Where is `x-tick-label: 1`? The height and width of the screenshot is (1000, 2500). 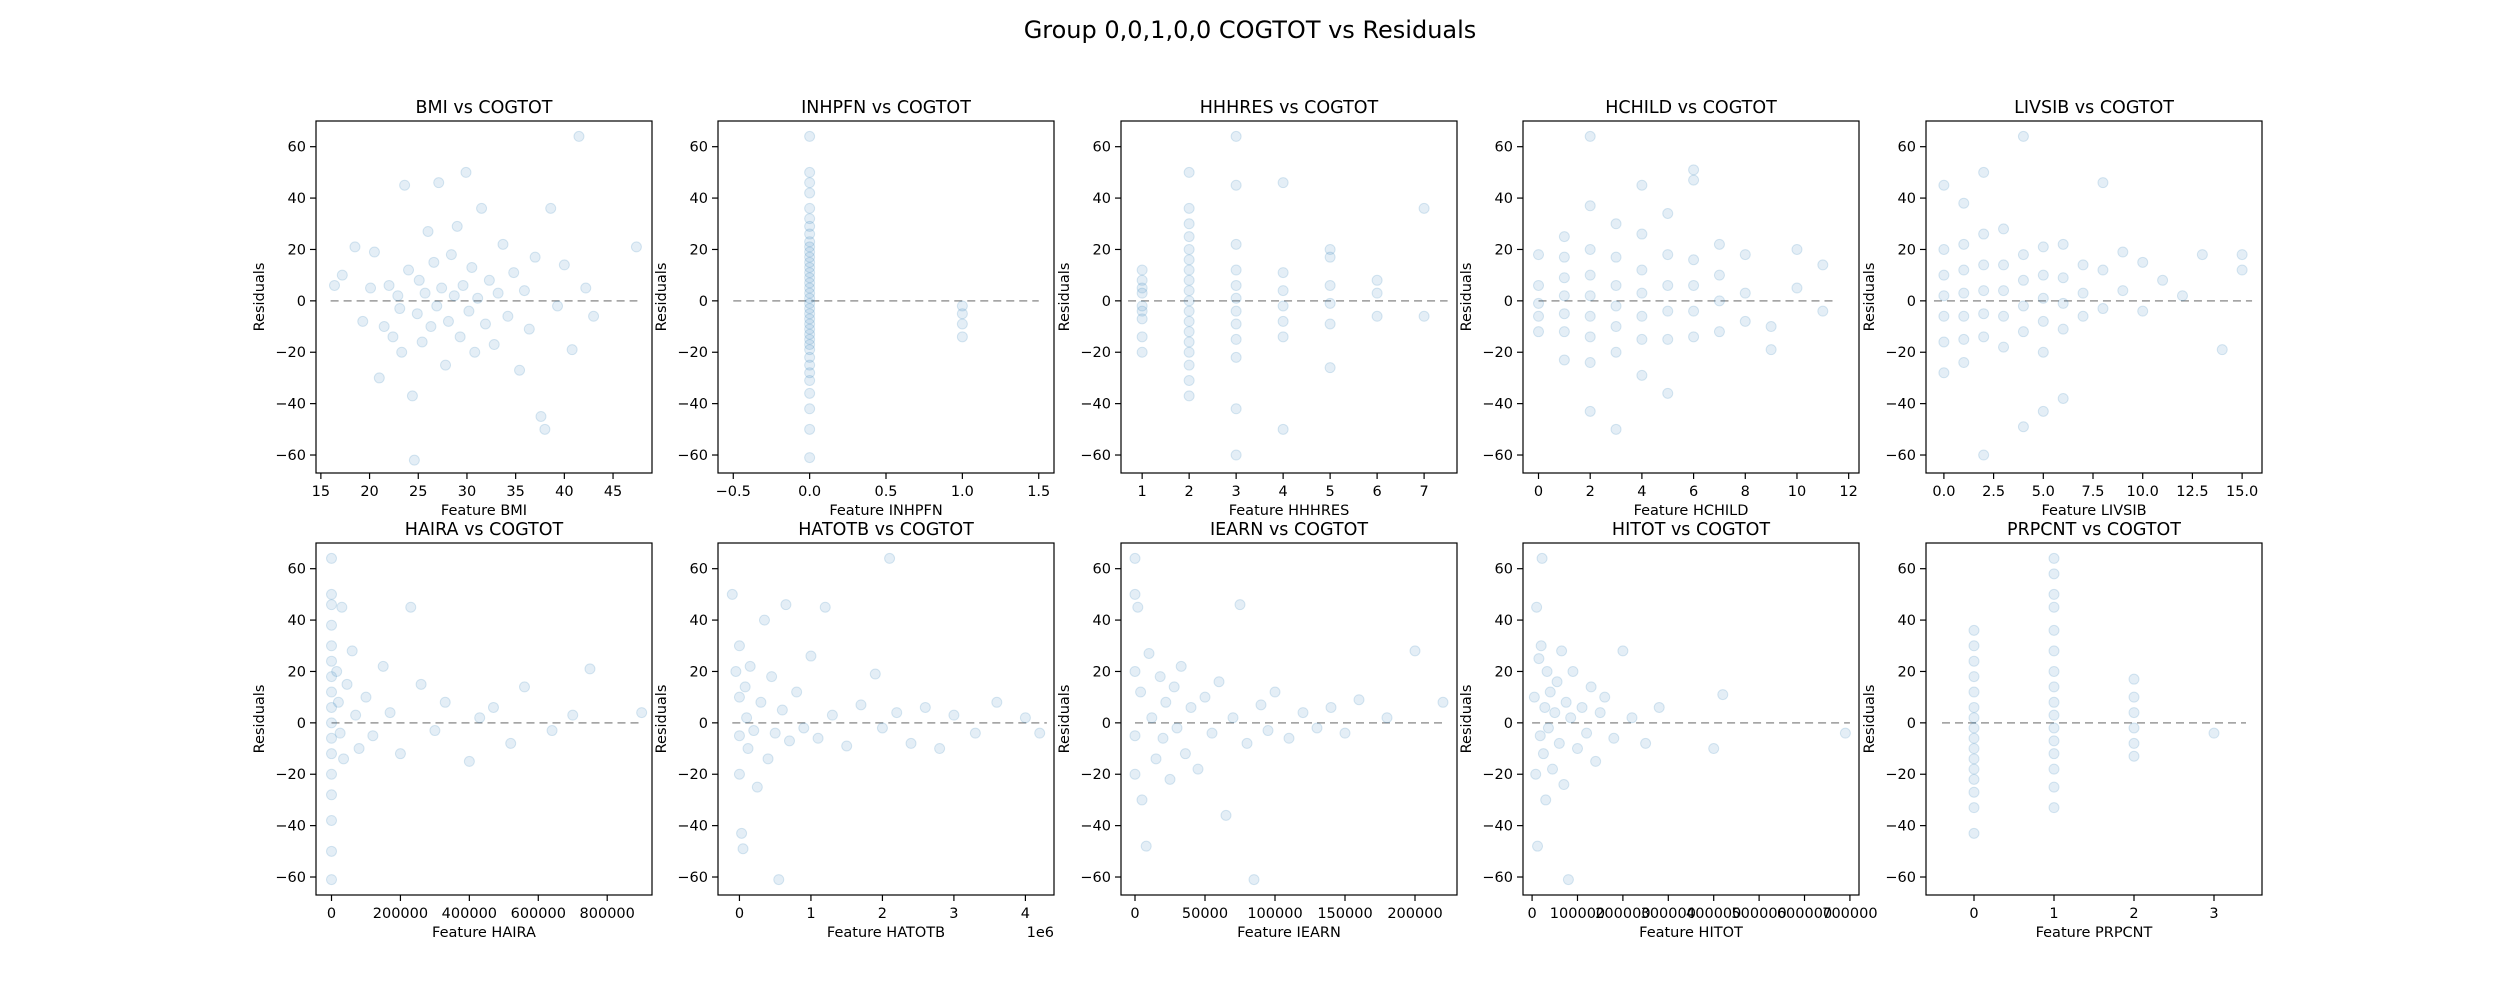
x-tick-label: 1 is located at coordinates (2053, 914).